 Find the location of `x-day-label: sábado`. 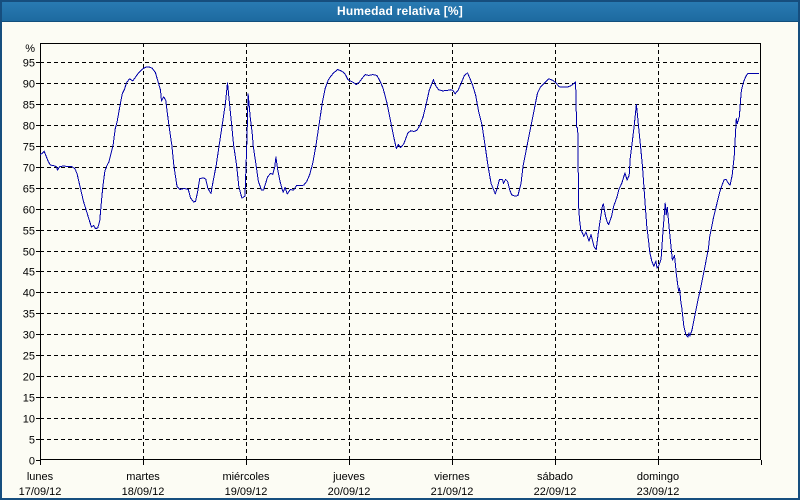

x-day-label: sábado is located at coordinates (555, 477).